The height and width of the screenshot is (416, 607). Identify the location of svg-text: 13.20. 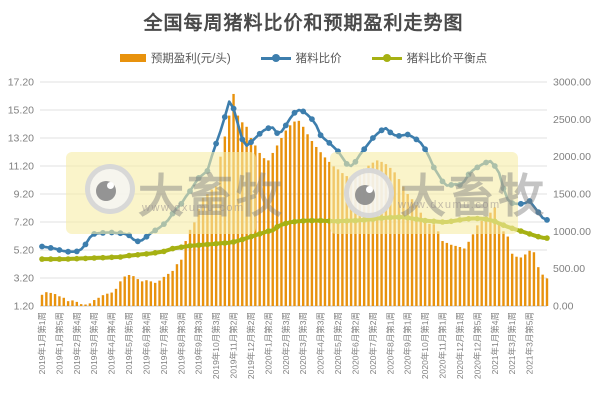
(21, 139).